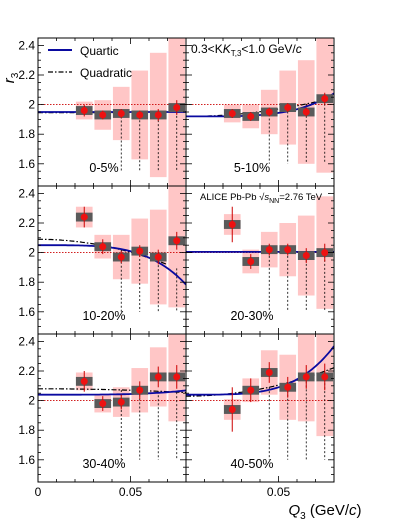 The height and width of the screenshot is (527, 407). What do you see at coordinates (103, 316) in the screenshot?
I see `centrality-label: 10-20%` at bounding box center [103, 316].